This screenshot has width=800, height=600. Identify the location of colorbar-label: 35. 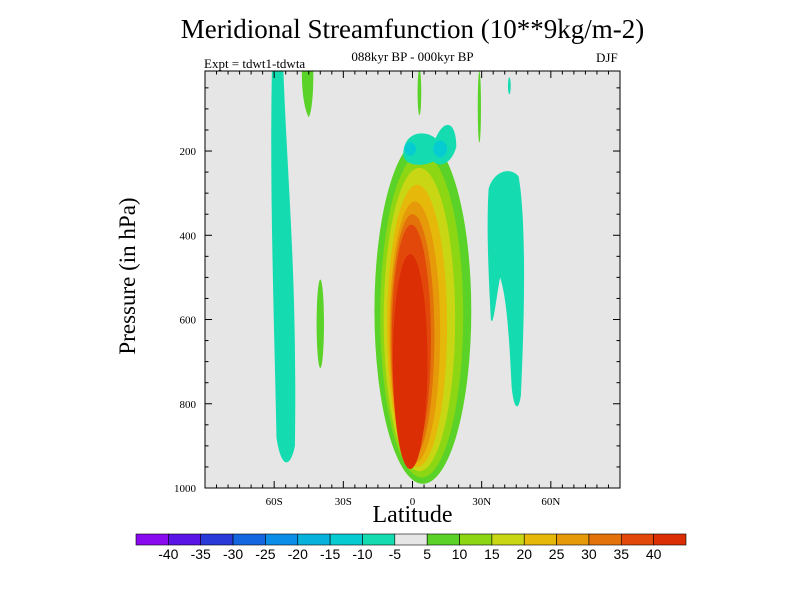
(622, 554).